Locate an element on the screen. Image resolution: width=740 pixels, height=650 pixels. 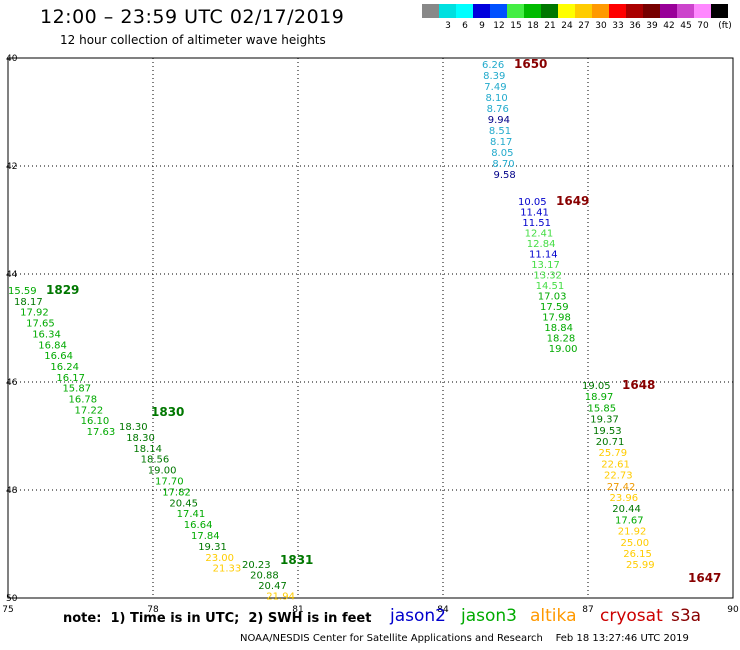
wave-height-label: 22.61 is located at coordinates (615, 464).